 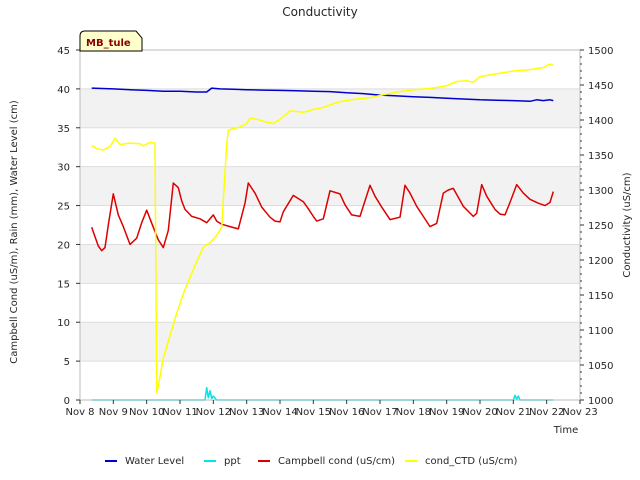 What do you see at coordinates (67, 362) in the screenshot?
I see `left-y-tick-label: 5` at bounding box center [67, 362].